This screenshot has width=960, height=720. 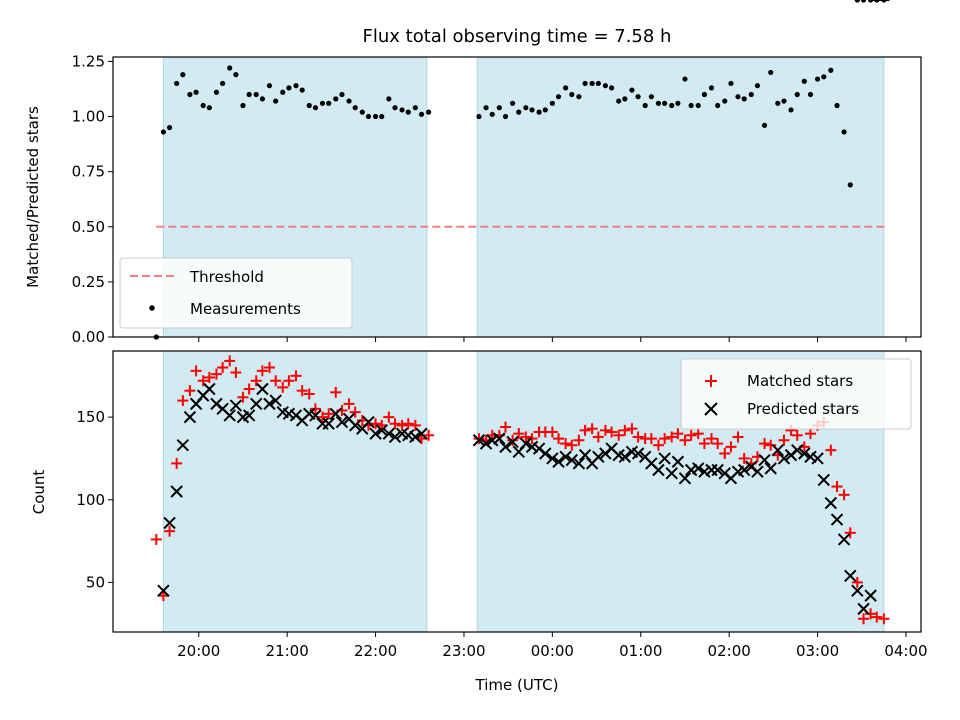 What do you see at coordinates (796, 394) in the screenshot?
I see `bottom-legend: Matched stars Predicted stars` at bounding box center [796, 394].